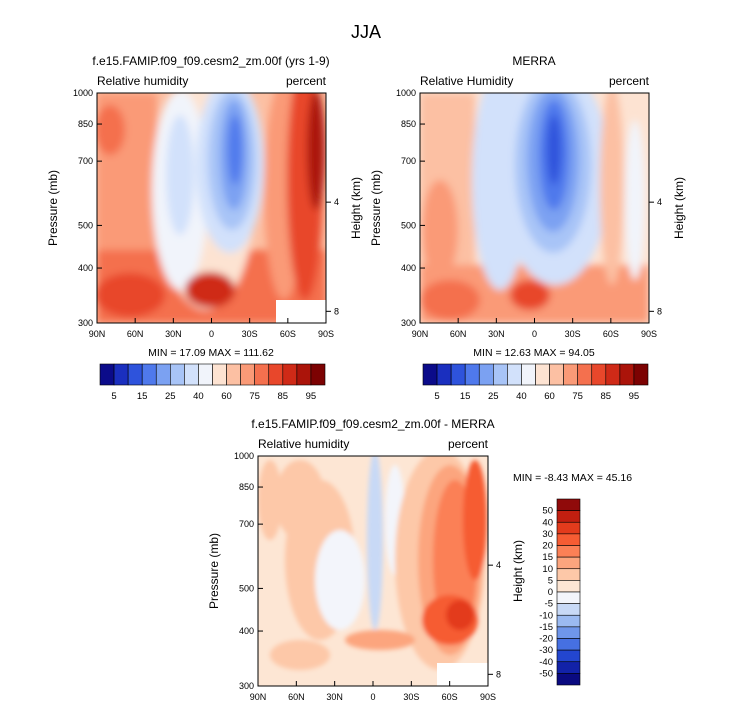 The height and width of the screenshot is (712, 733). I want to click on colorbar-label: -50, so click(546, 673).